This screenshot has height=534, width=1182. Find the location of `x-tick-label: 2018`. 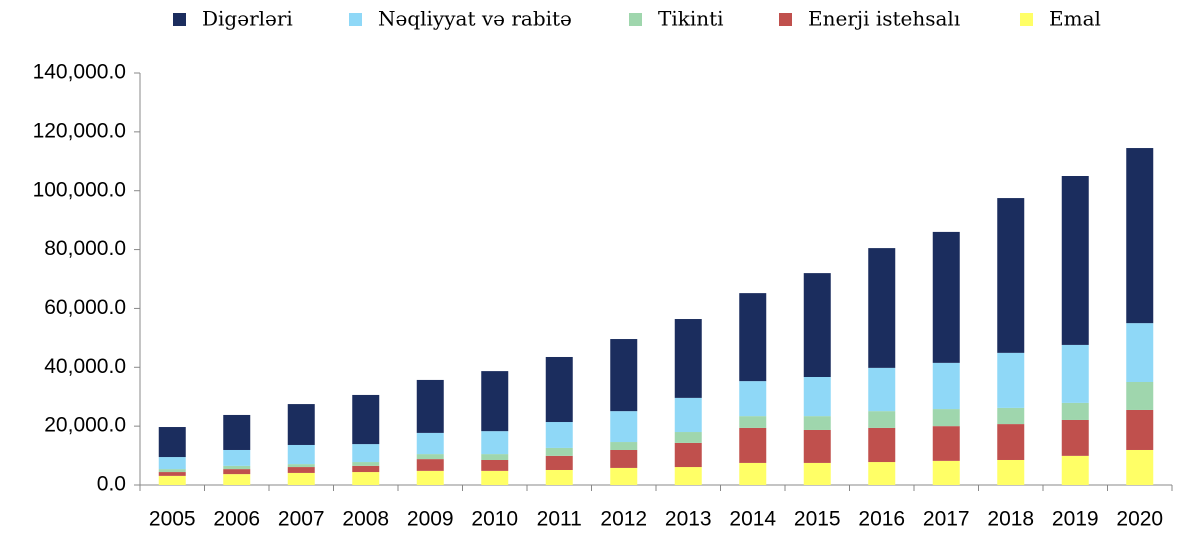

x-tick-label: 2018 is located at coordinates (1010, 519).